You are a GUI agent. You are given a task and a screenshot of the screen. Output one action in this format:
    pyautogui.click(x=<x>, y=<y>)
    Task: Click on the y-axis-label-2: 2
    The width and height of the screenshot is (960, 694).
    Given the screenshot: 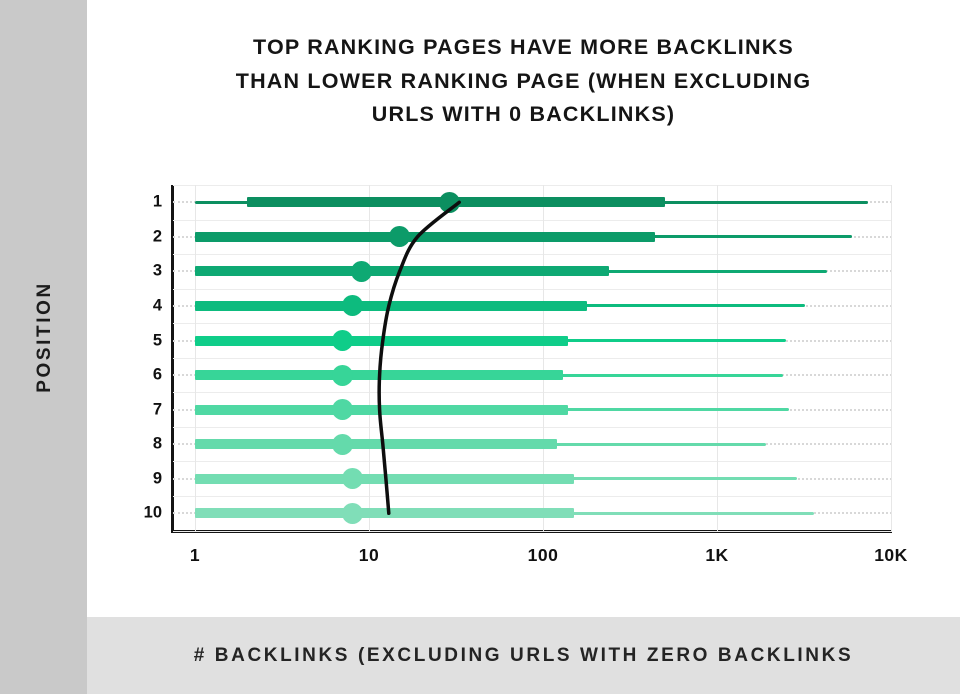 What is the action you would take?
    pyautogui.click(x=157, y=236)
    